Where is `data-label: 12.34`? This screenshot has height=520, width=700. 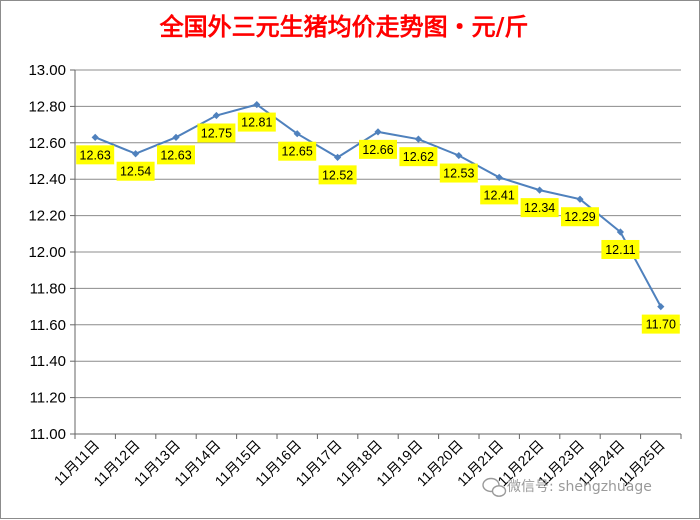
data-label: 12.34 is located at coordinates (539, 208).